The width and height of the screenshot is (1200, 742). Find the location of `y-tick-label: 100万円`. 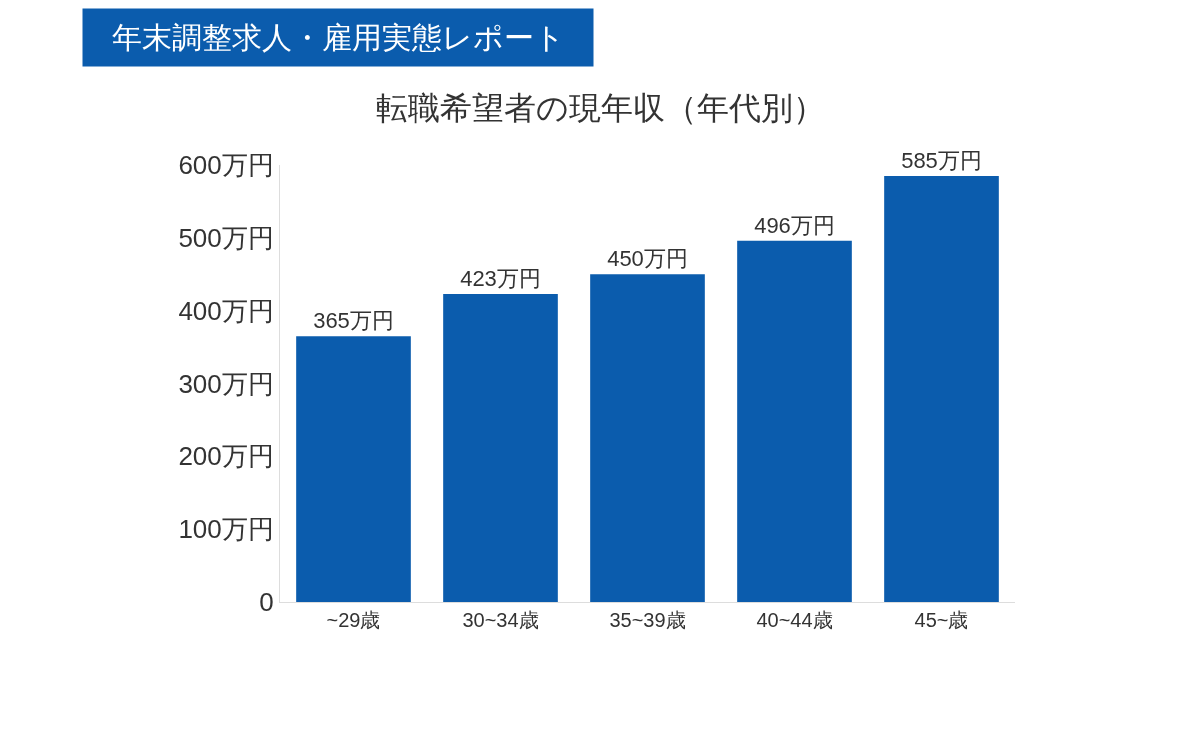

y-tick-label: 100万円 is located at coordinates (226, 529).